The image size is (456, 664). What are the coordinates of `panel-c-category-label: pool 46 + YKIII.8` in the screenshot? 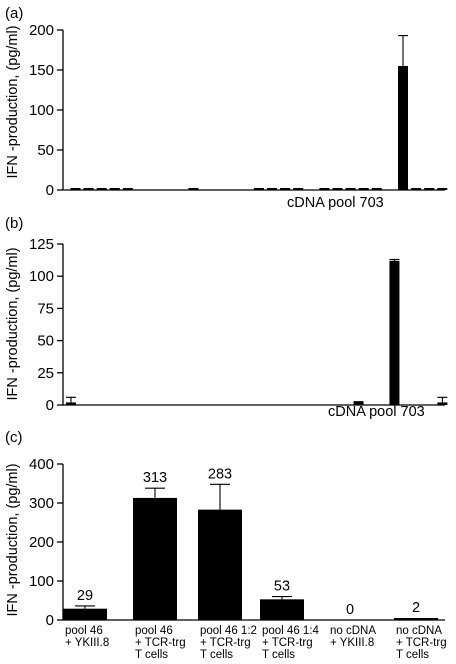 It's located at (87, 637).